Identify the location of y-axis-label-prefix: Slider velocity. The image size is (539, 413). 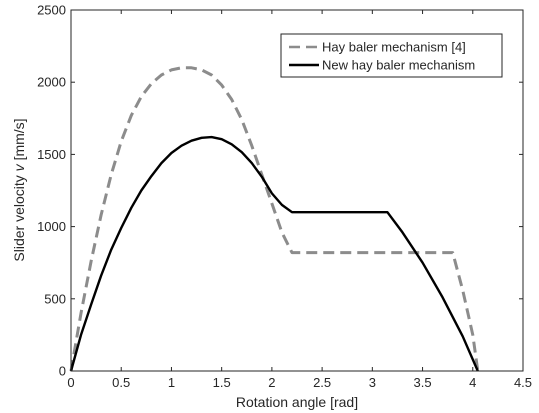
(19, 216).